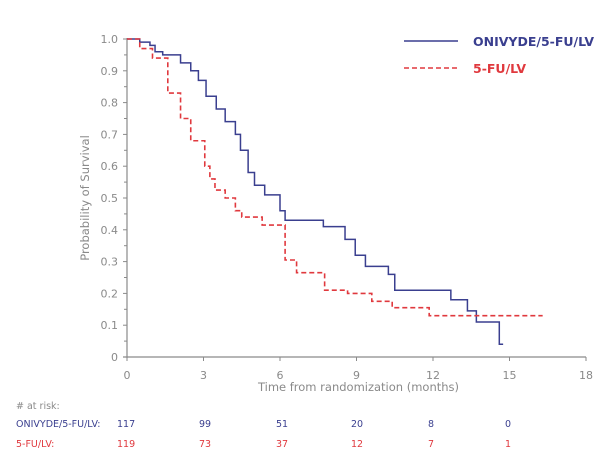  I want to click on at-risk-value: 119, so click(126, 444).